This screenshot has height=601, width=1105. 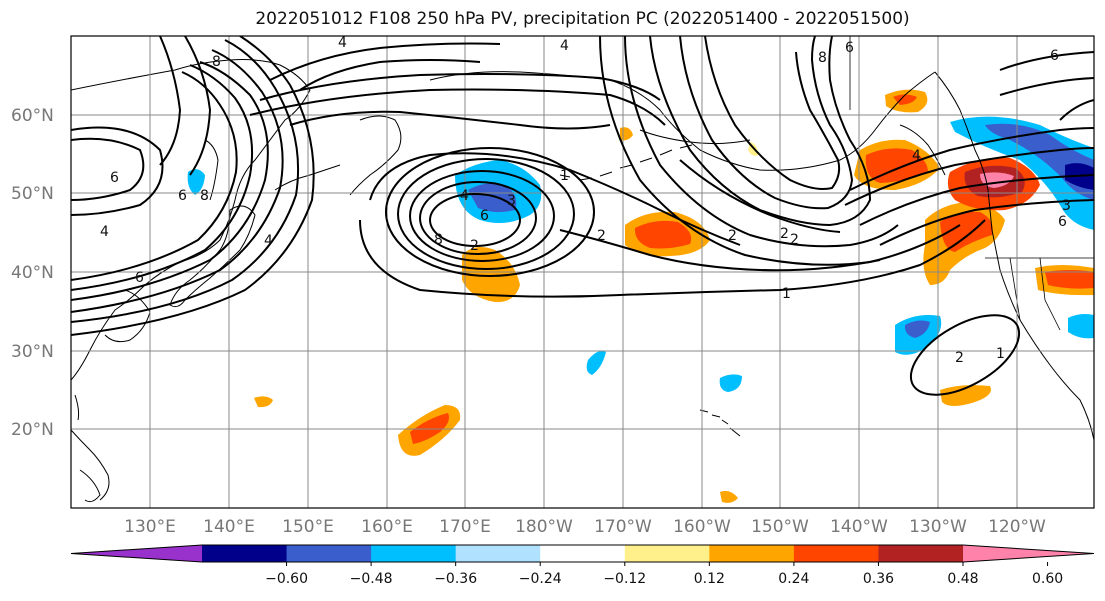 I want to click on lat-label: 20°N, so click(x=32, y=430).